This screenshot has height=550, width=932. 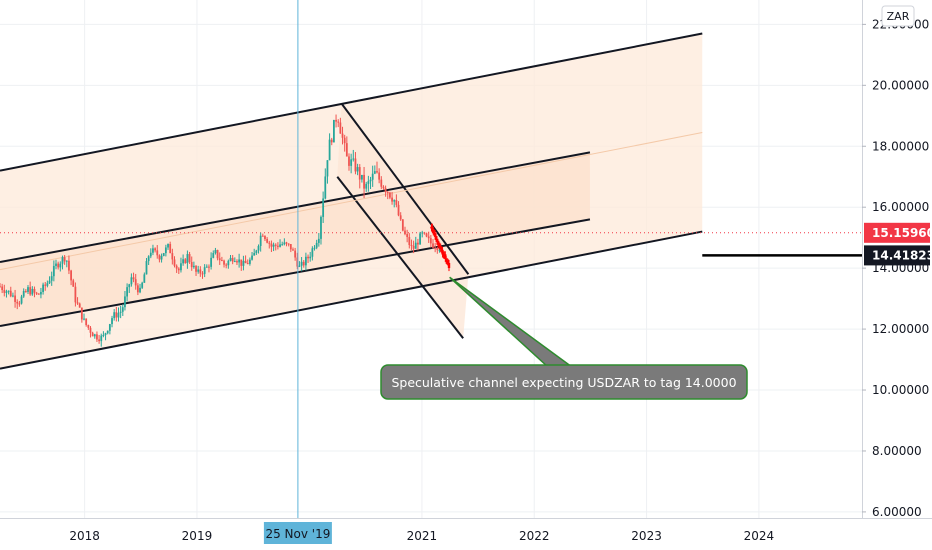 I want to click on price-tick-label: 16.00000, so click(x=900, y=207).